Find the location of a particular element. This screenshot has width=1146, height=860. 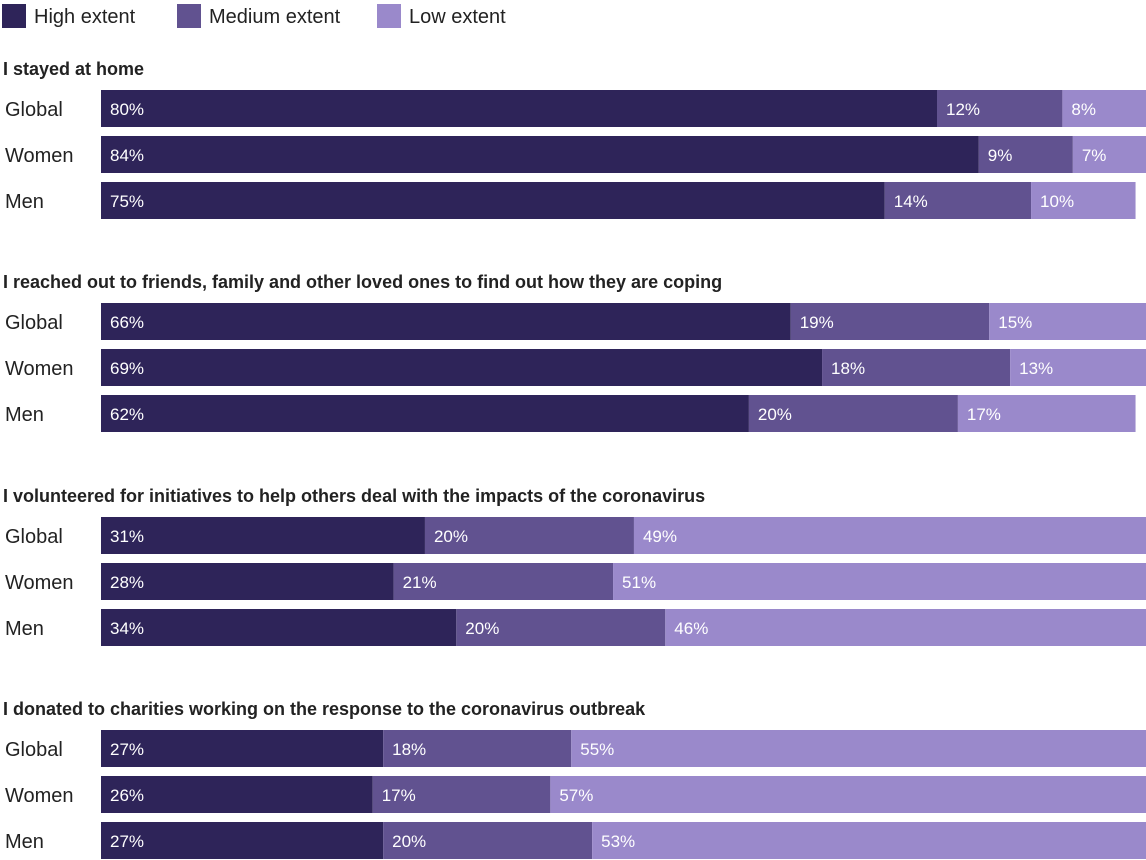

bar-3-men-low is located at coordinates (905, 627).